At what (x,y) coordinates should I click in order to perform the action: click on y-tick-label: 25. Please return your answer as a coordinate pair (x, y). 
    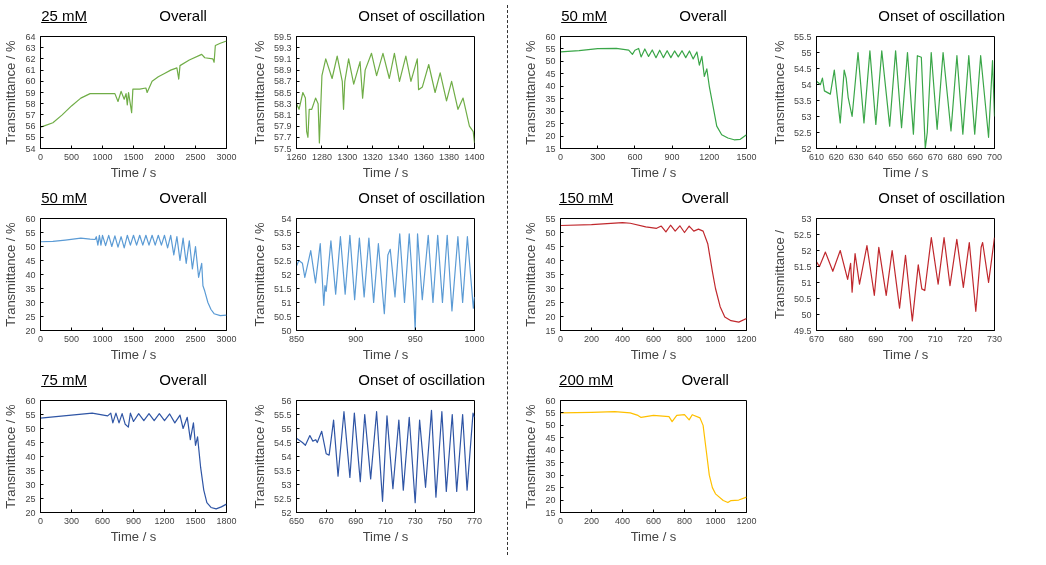
    Looking at the image, I should click on (30, 498).